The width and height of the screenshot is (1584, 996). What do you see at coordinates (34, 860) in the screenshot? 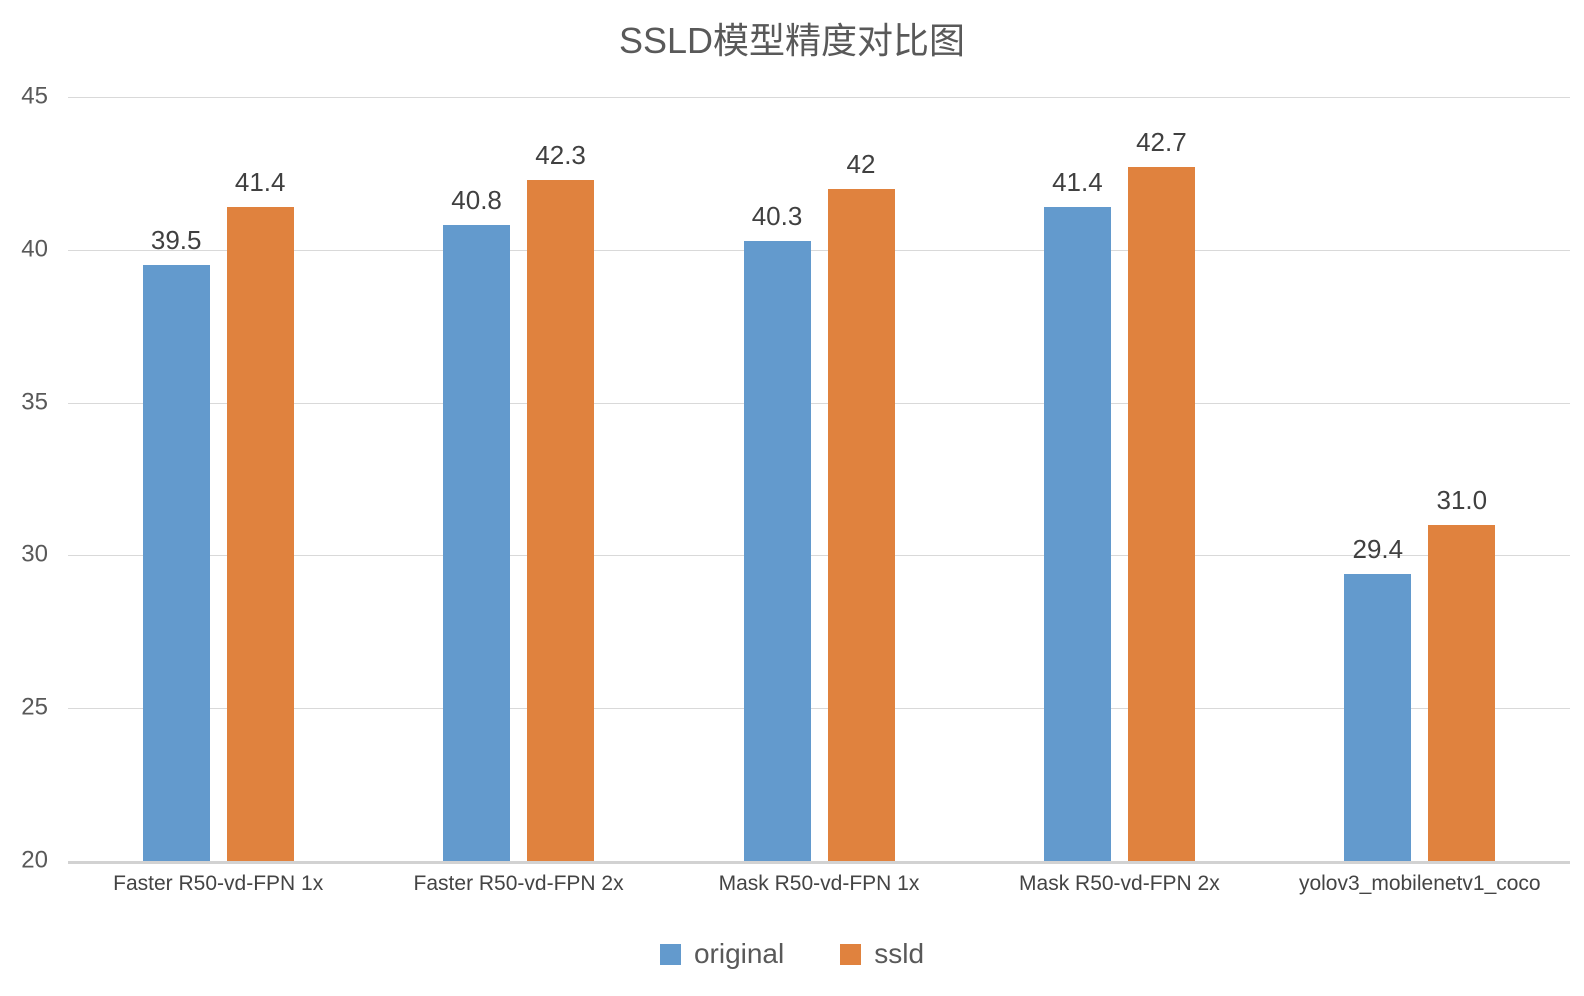
I see `y-tick-label: 20` at bounding box center [34, 860].